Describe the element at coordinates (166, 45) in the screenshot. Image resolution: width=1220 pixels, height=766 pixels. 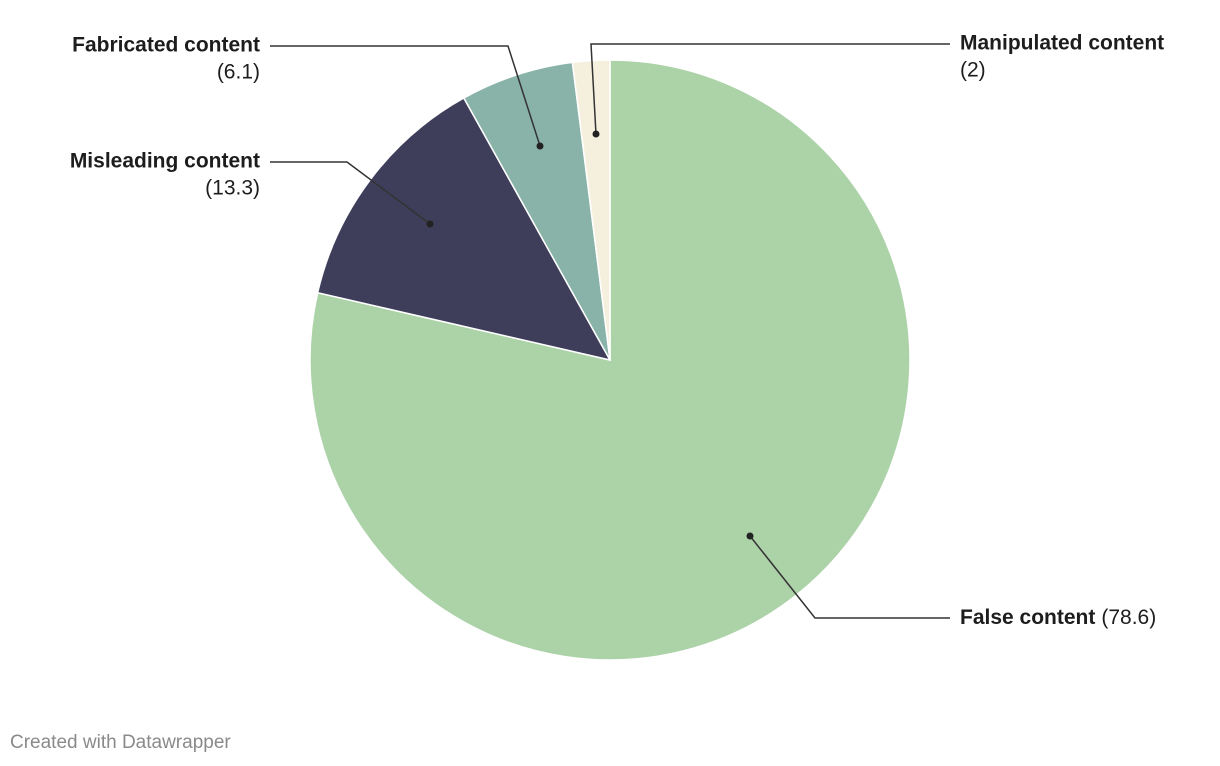
I see `category-label: Fabricated content` at that location.